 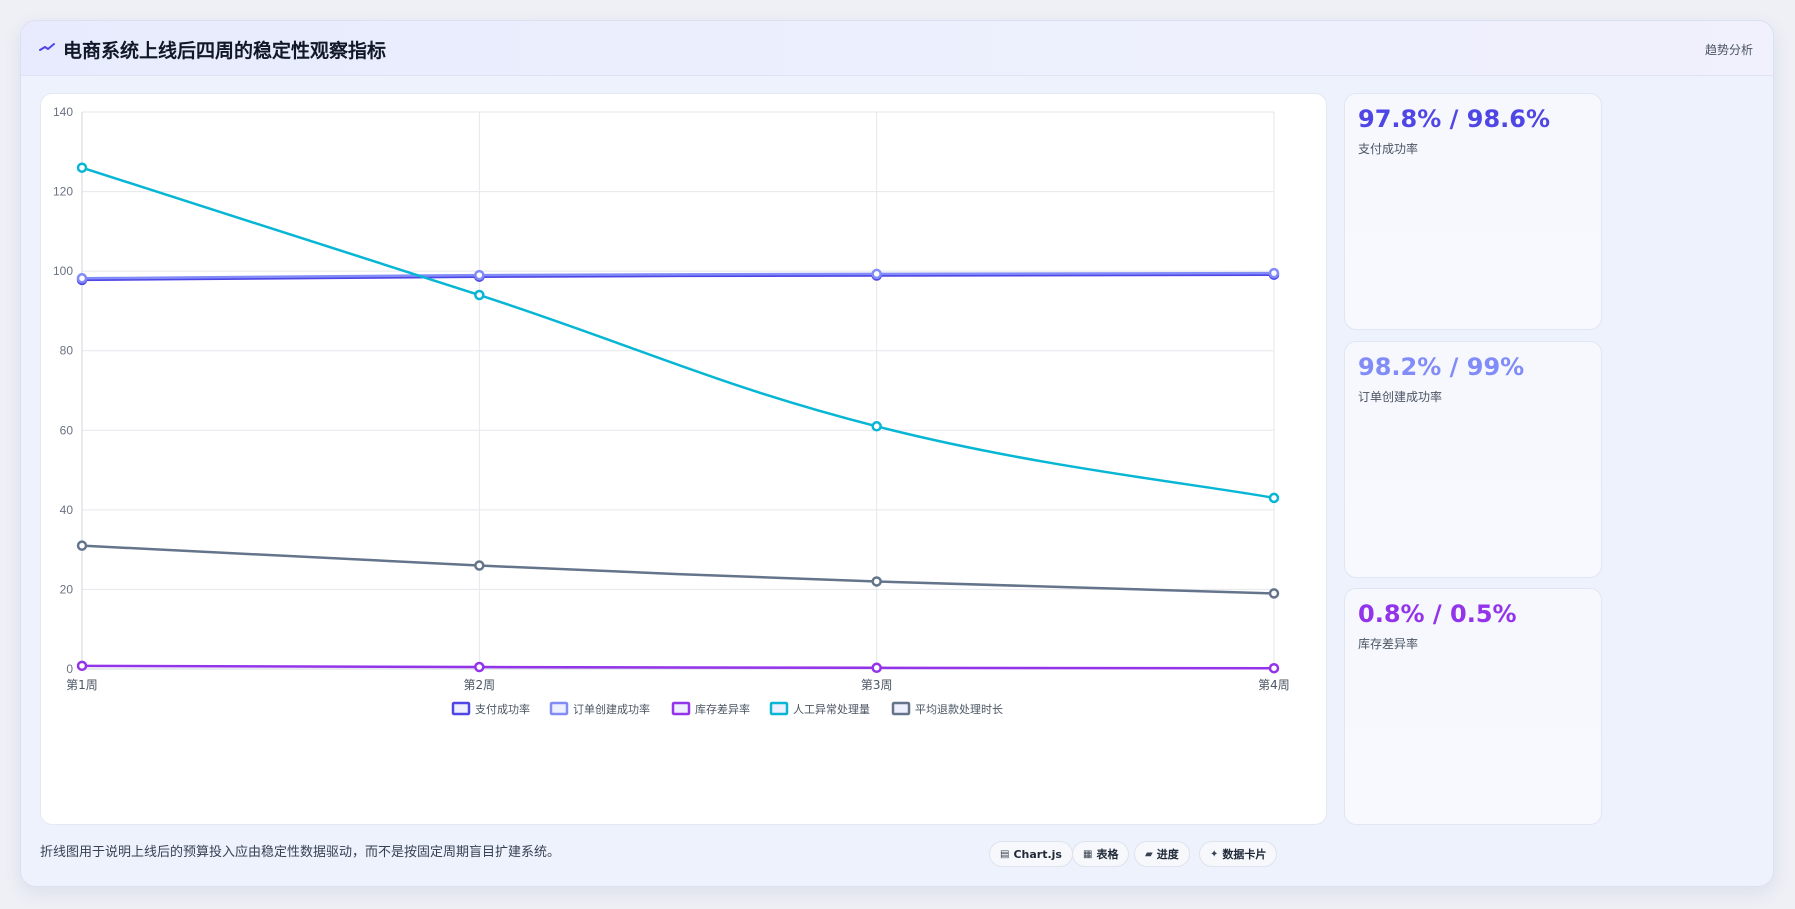 I want to click on table-icon: ▦, so click(x=1088, y=854).